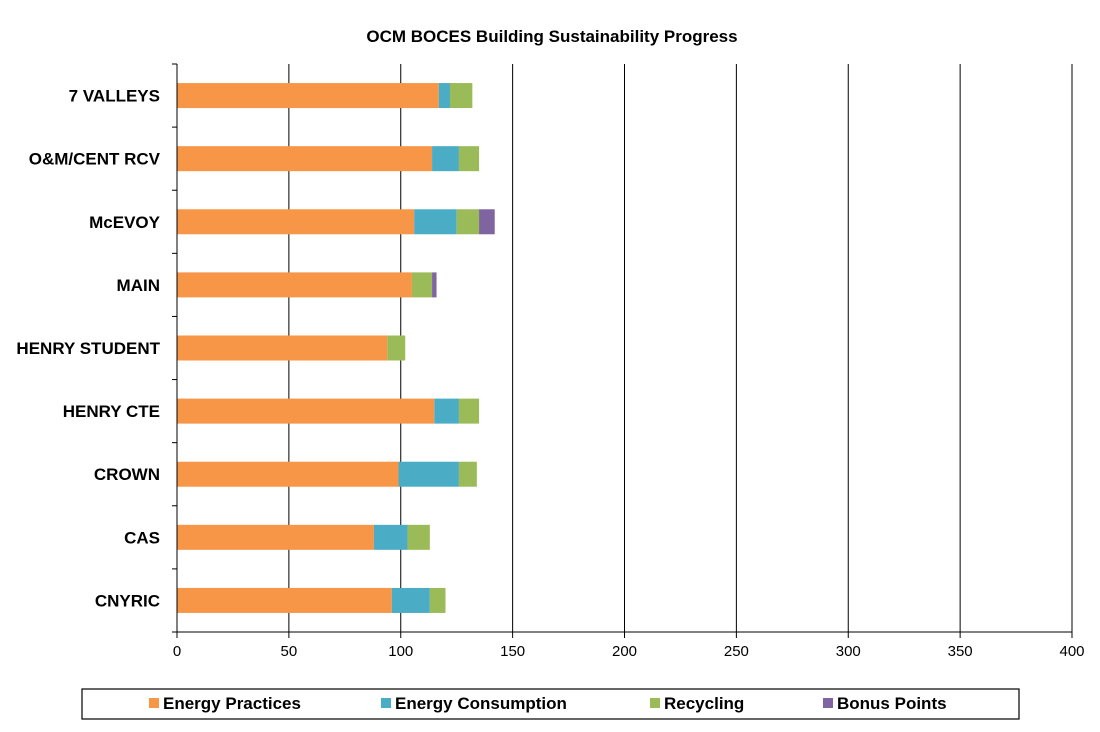 This screenshot has height=732, width=1100. What do you see at coordinates (386, 703) in the screenshot?
I see `legend-swatch-energy-consumption` at bounding box center [386, 703].